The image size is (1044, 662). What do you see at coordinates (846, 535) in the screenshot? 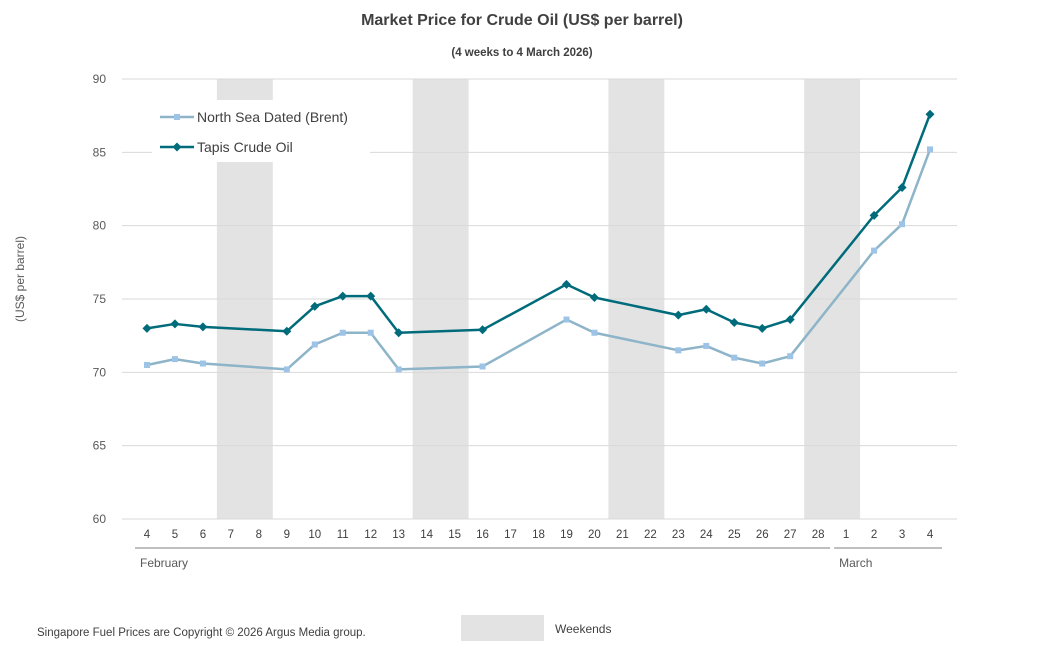
I see `x-tick-label: 1` at bounding box center [846, 535].